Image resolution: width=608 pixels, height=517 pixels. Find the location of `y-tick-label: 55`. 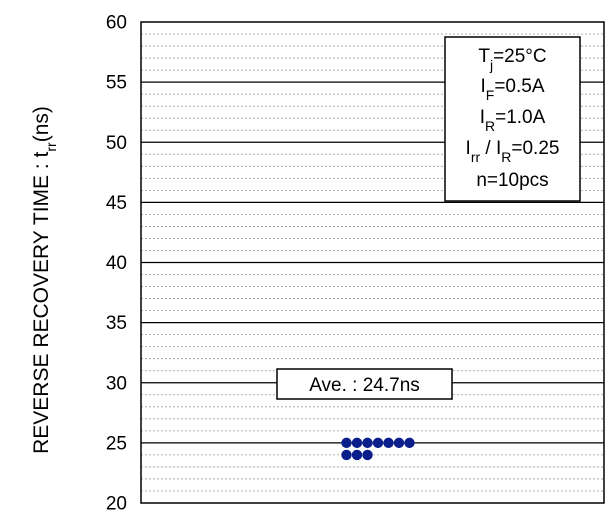

y-tick-label: 55 is located at coordinates (116, 83).